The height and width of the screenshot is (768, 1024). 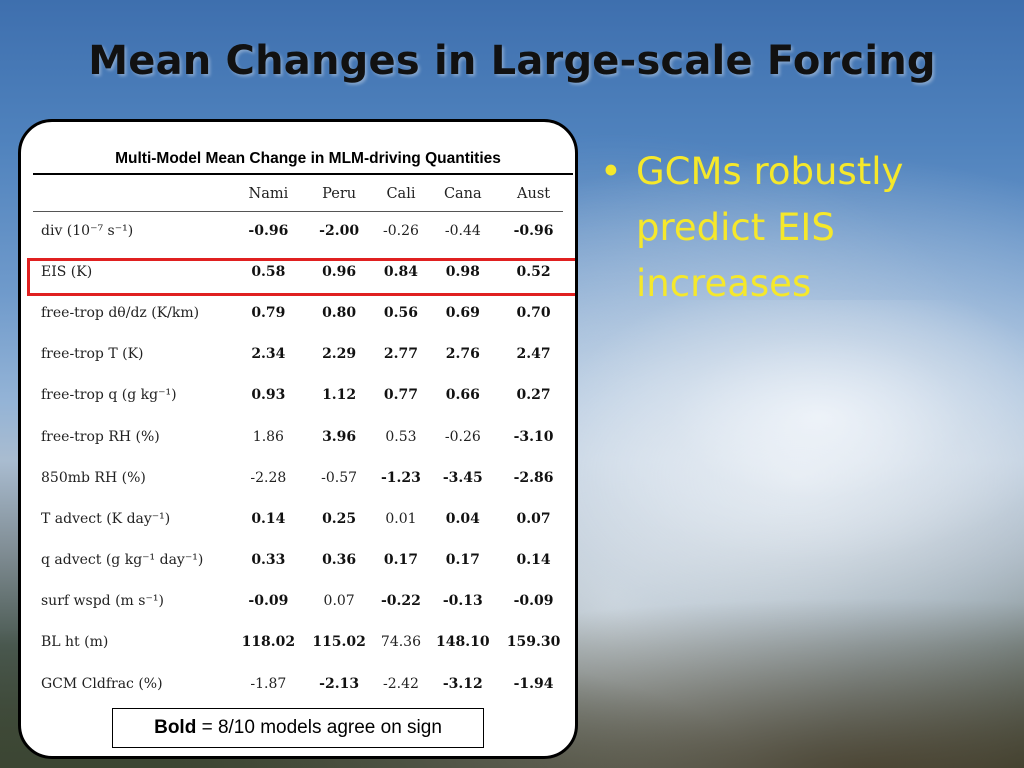 What do you see at coordinates (175, 727) in the screenshot?
I see `note-bold: Bold` at bounding box center [175, 727].